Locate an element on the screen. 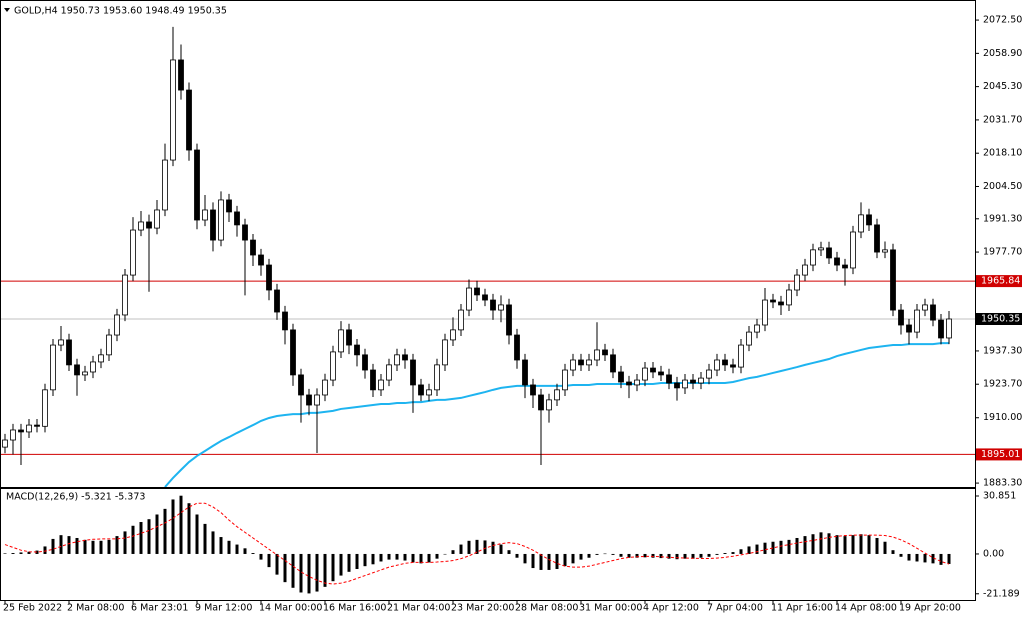  x-tick-label: 16 Mar 16:00 is located at coordinates (354, 608).